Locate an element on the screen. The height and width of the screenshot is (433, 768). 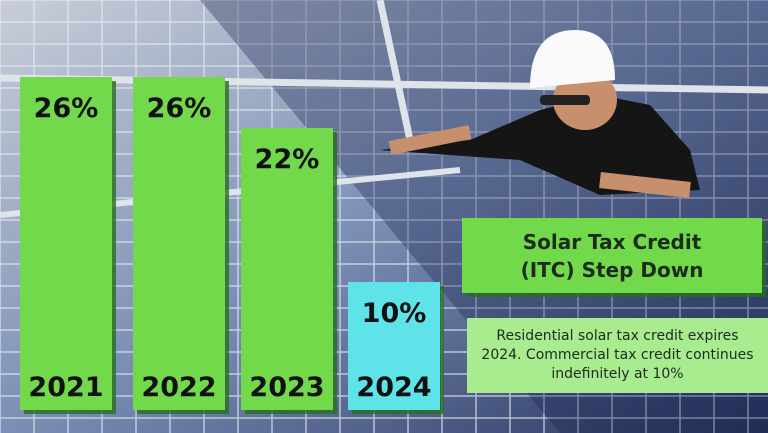
x-tick-label: 2022 is located at coordinates (179, 387).